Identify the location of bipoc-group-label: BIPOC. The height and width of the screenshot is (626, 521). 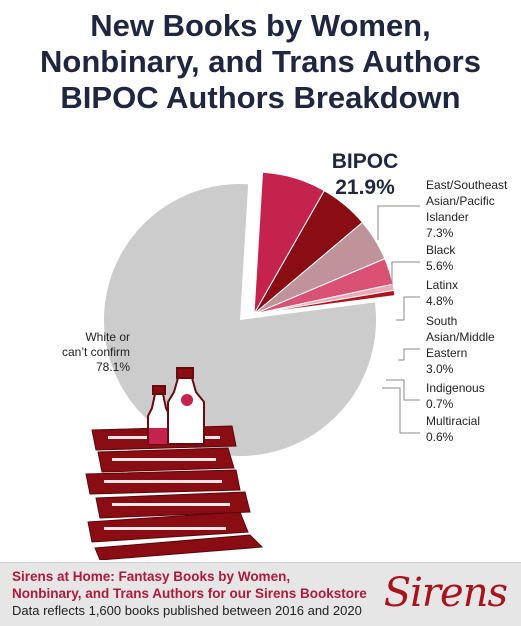
(365, 161).